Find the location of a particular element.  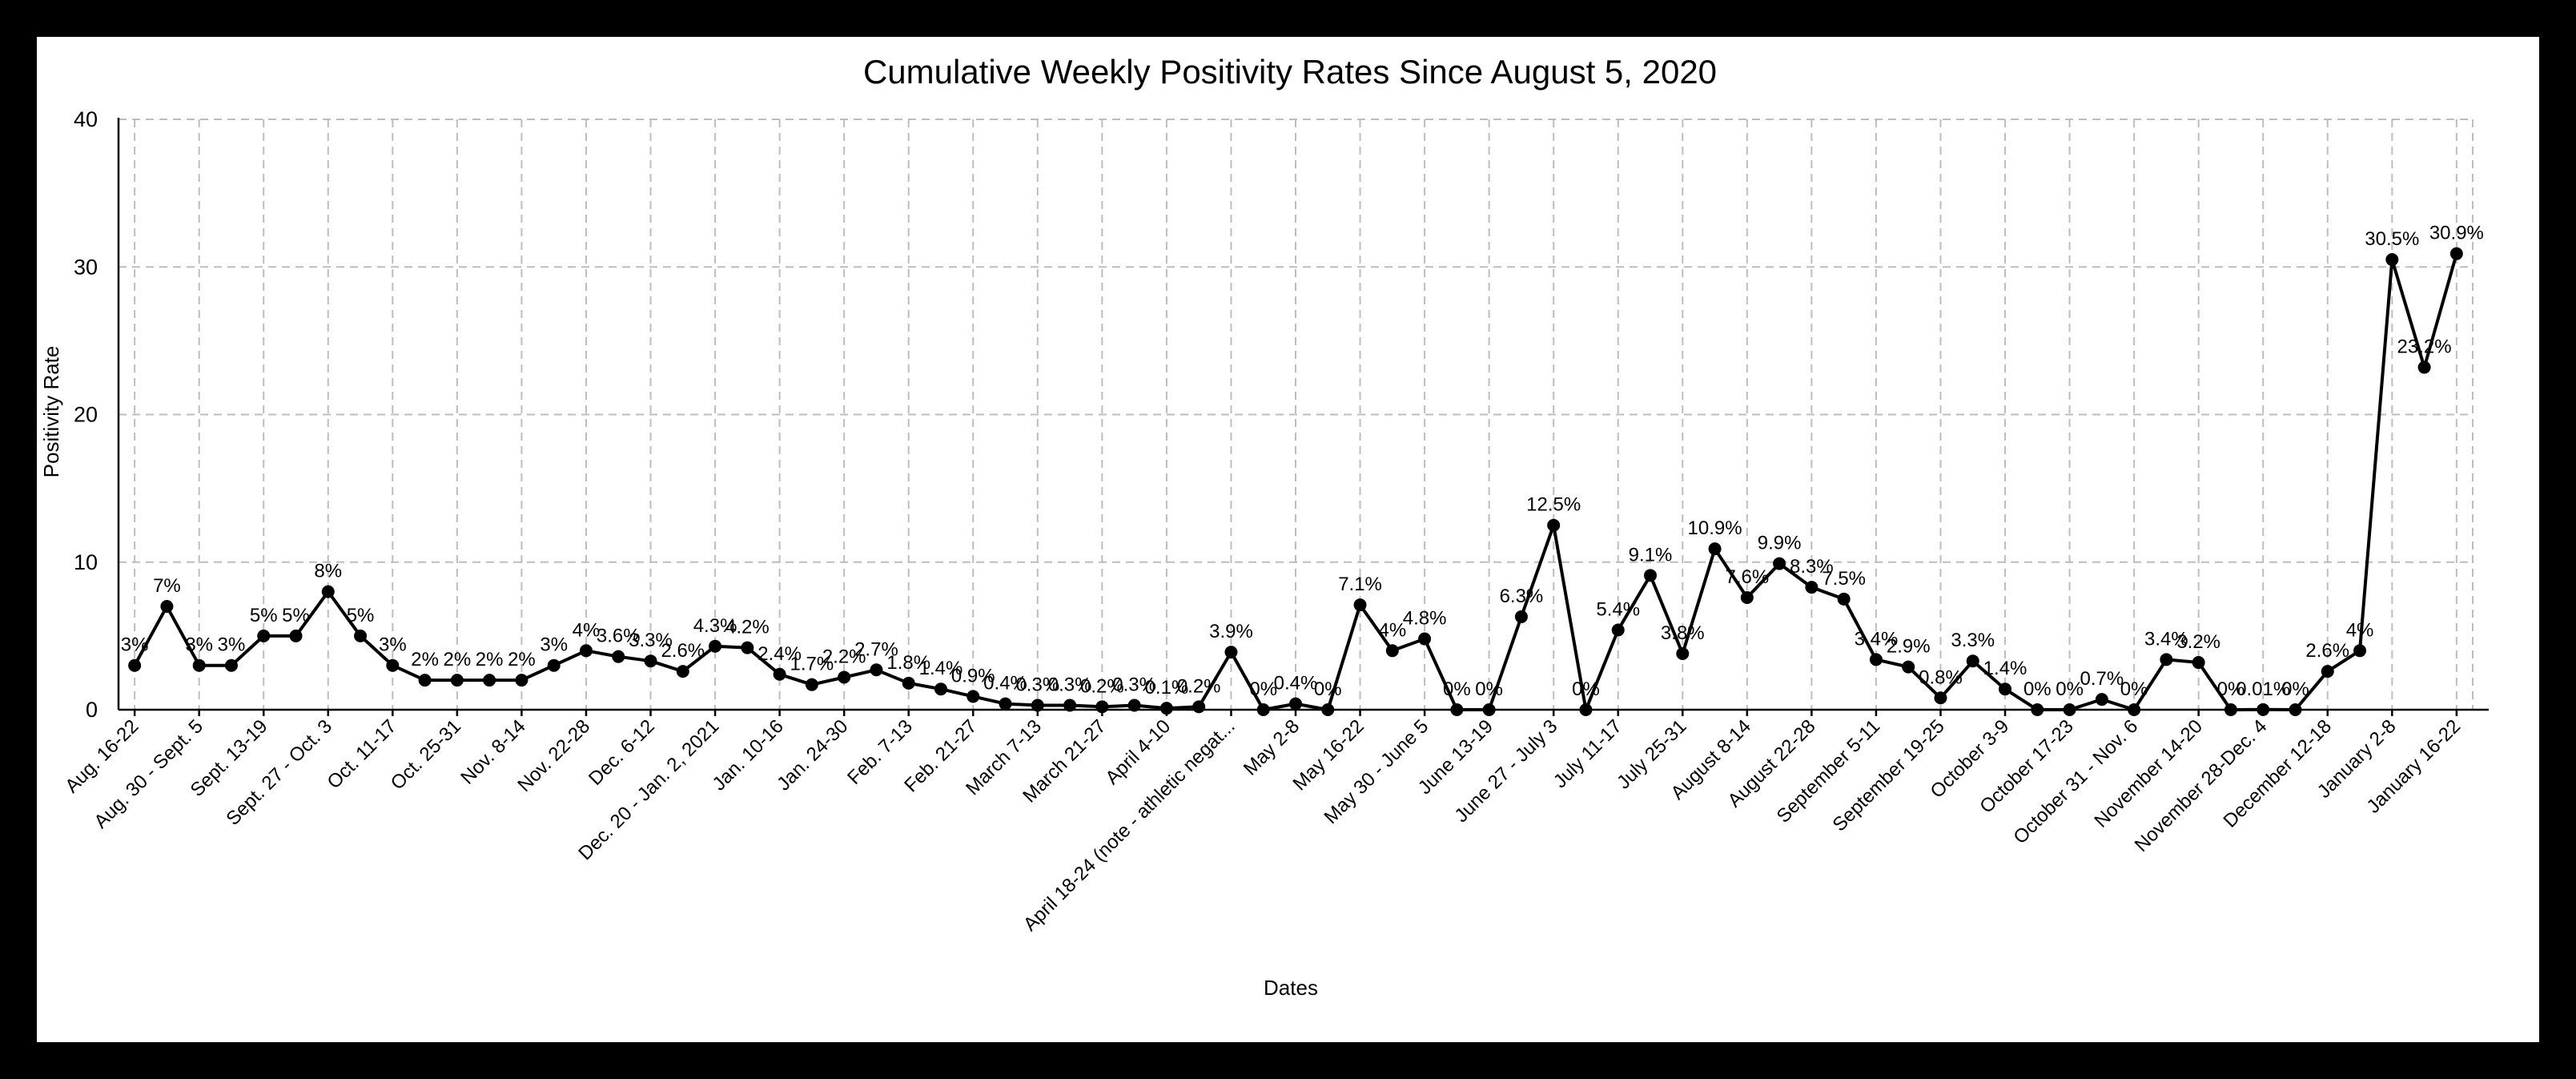

data-label: 0.4% is located at coordinates (1296, 684).